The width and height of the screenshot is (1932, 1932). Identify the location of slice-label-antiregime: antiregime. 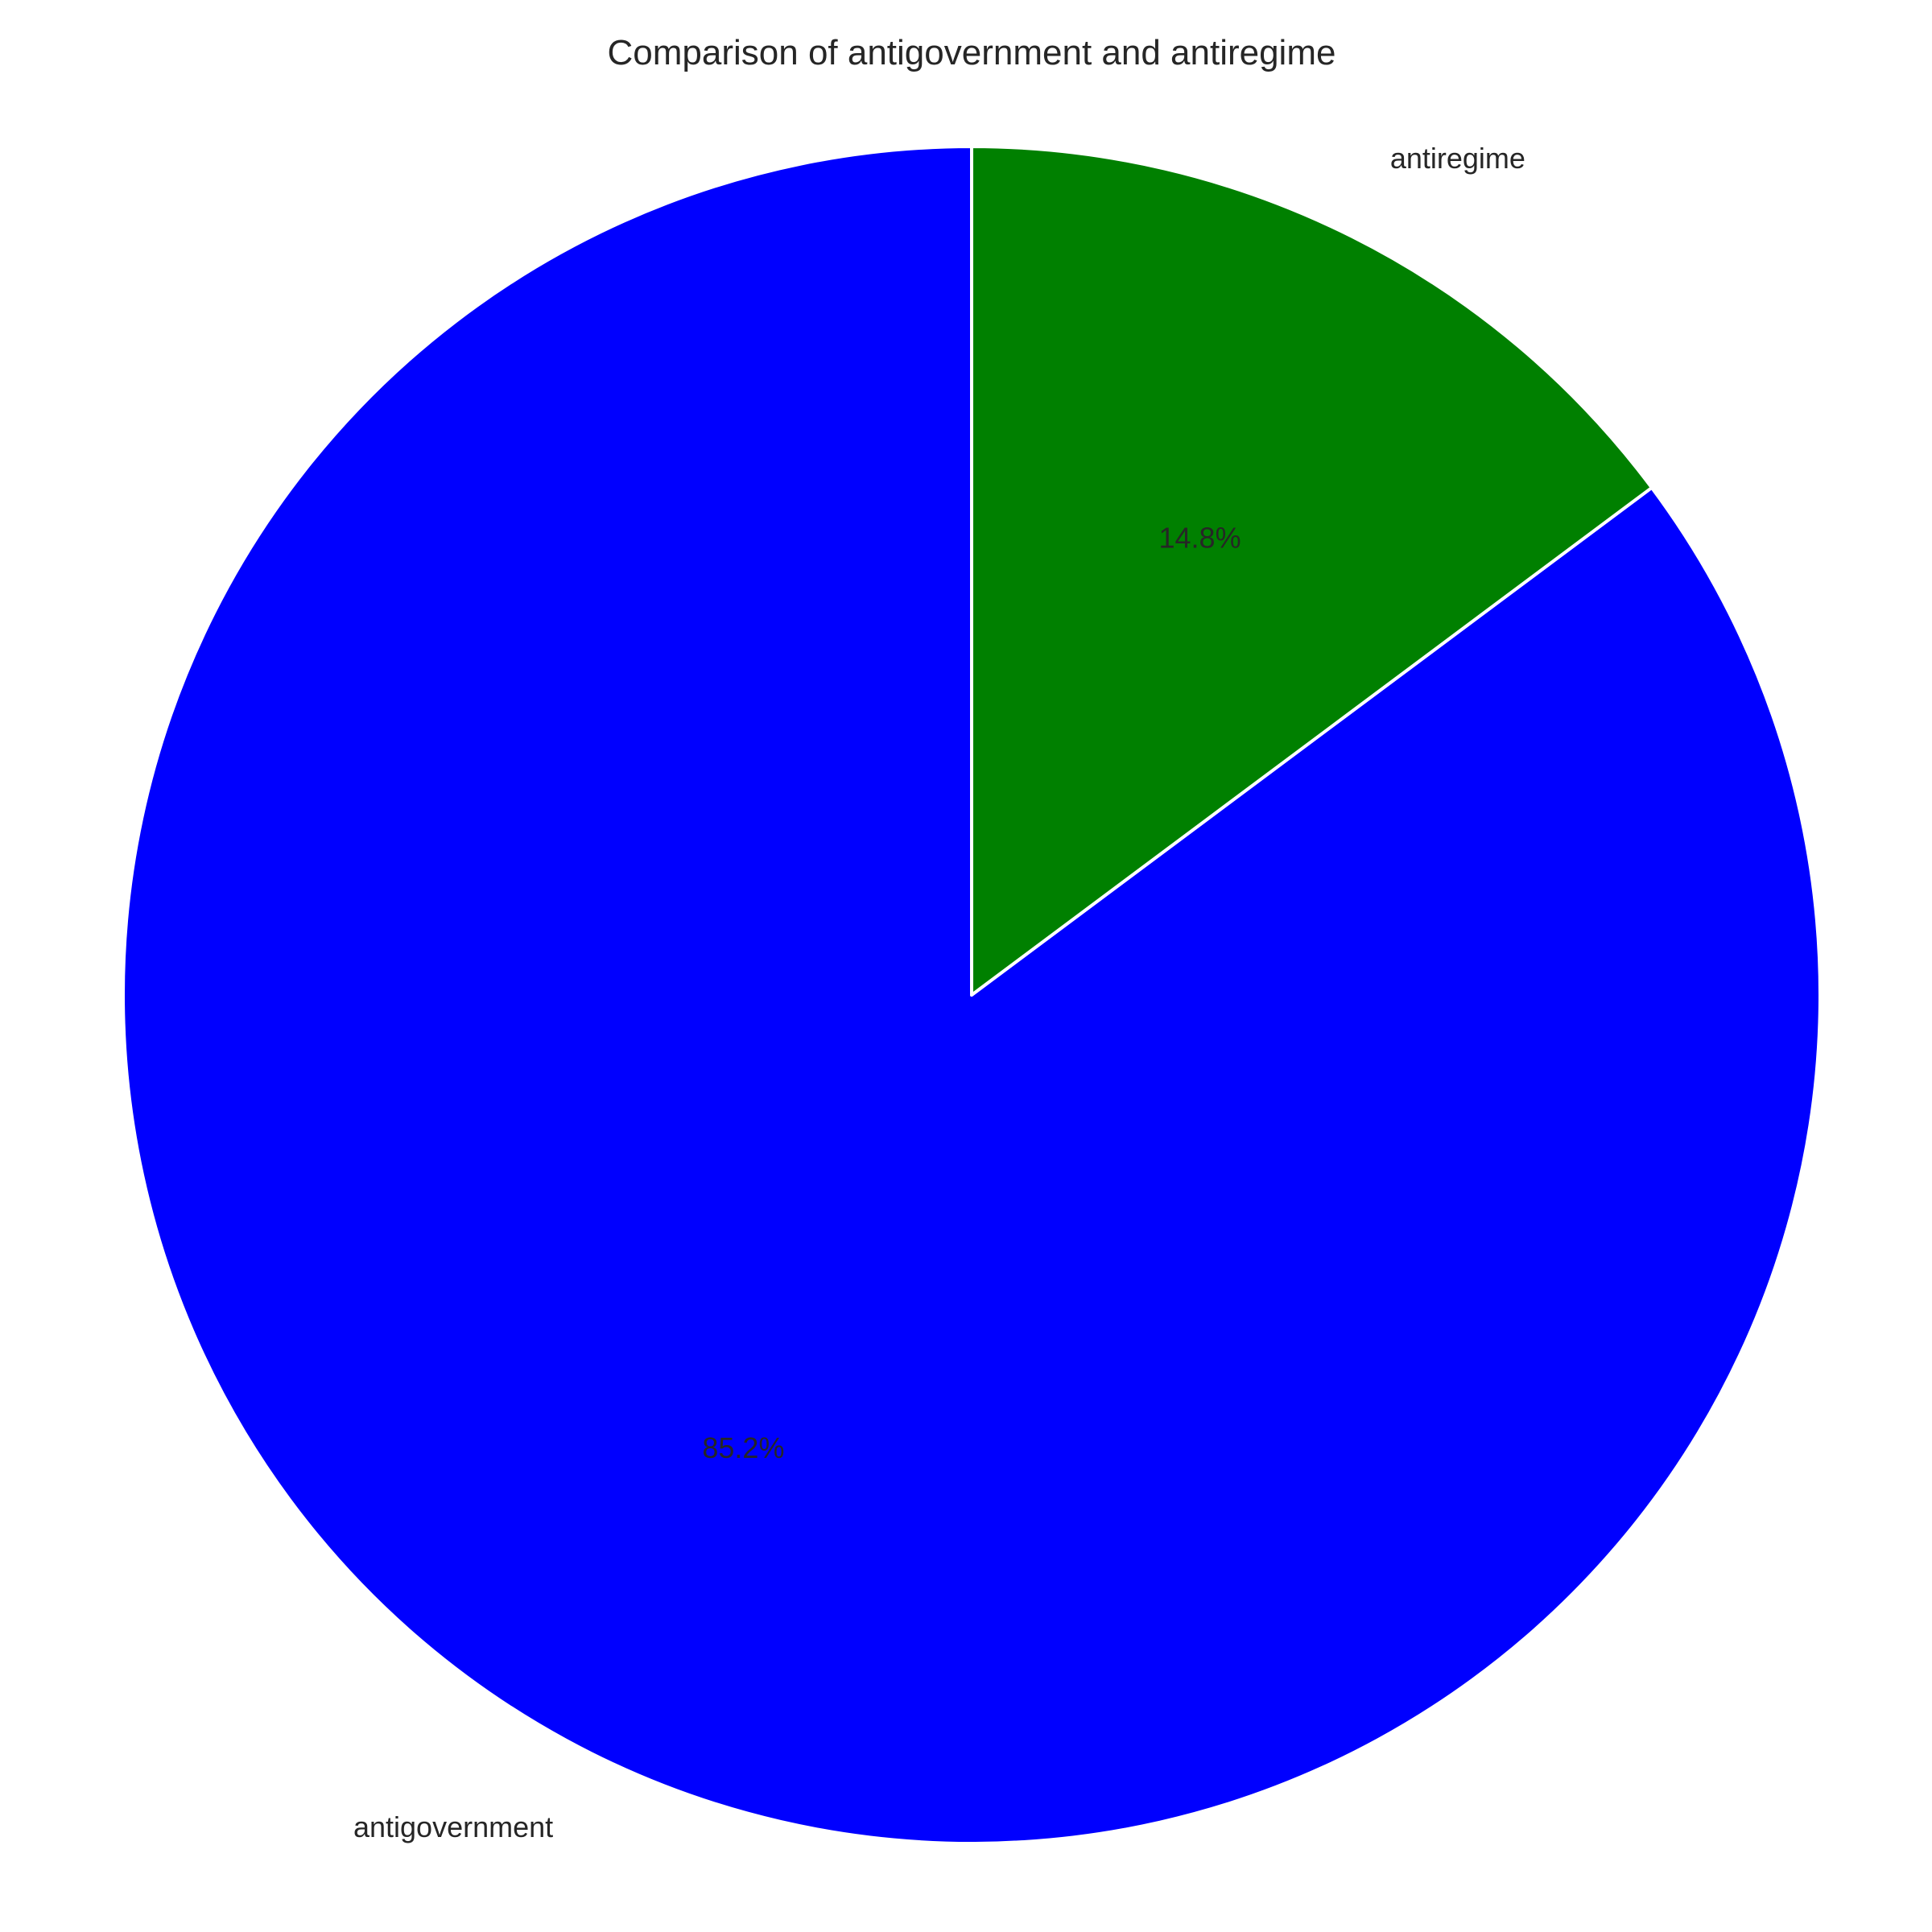
(1457, 158).